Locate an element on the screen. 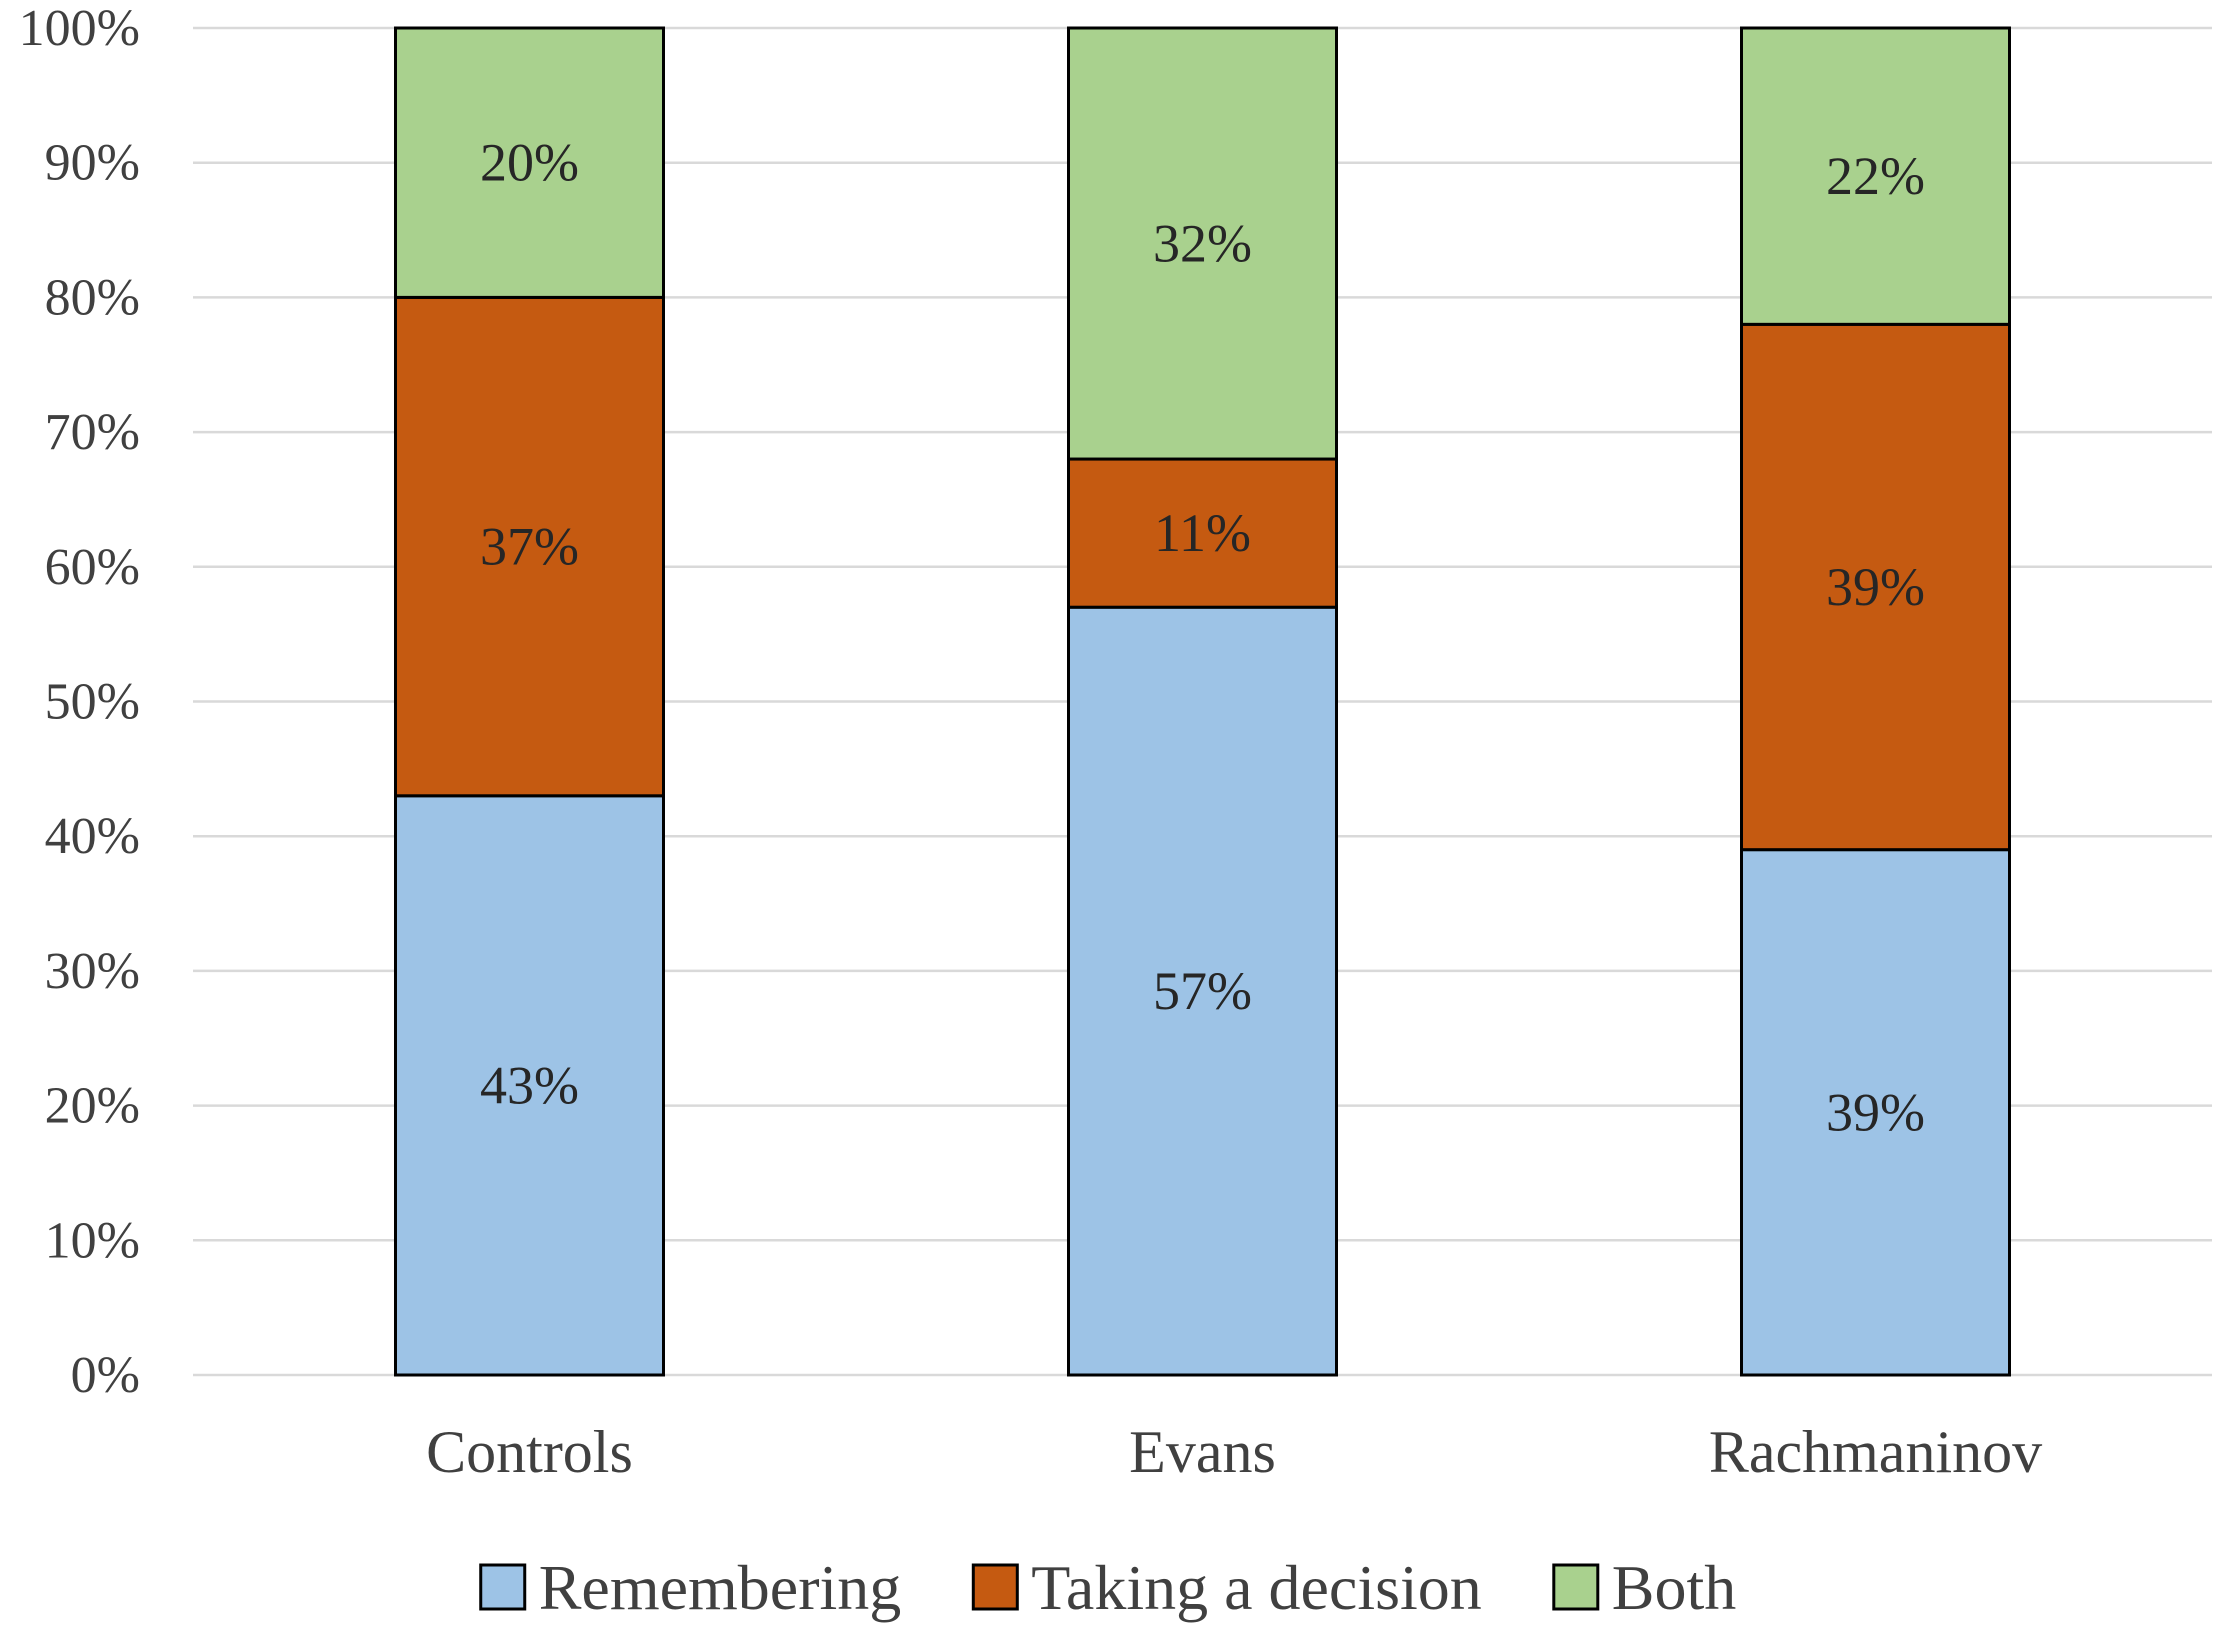  y-tick-label: 40% is located at coordinates (92, 836).